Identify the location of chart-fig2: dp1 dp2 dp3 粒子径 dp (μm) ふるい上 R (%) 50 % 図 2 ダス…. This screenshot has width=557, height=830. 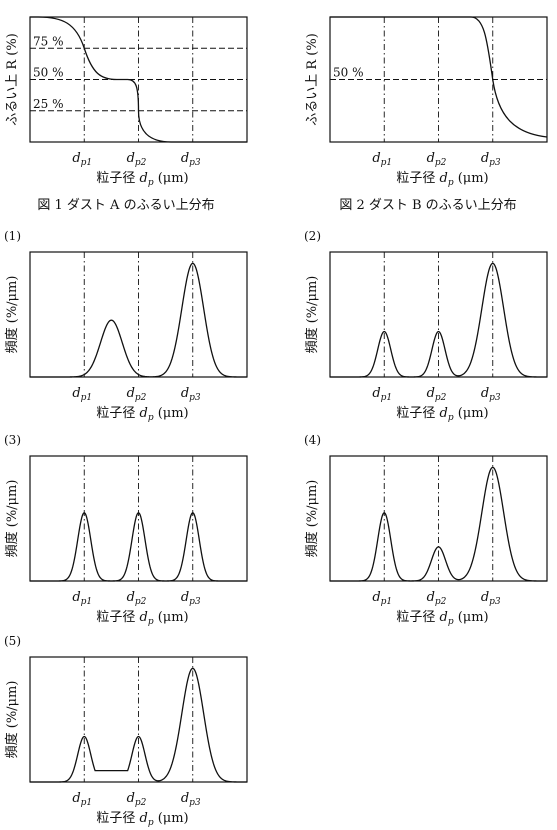
(426, 114).